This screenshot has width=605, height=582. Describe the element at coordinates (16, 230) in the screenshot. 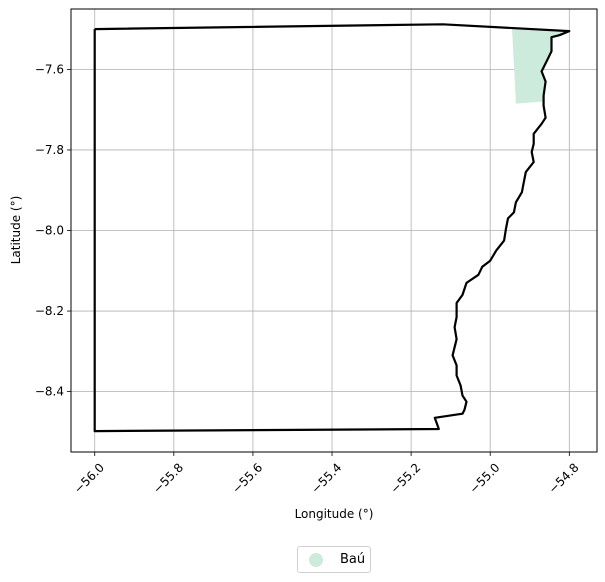

I see `y-axis-label: Latitude (°)` at that location.